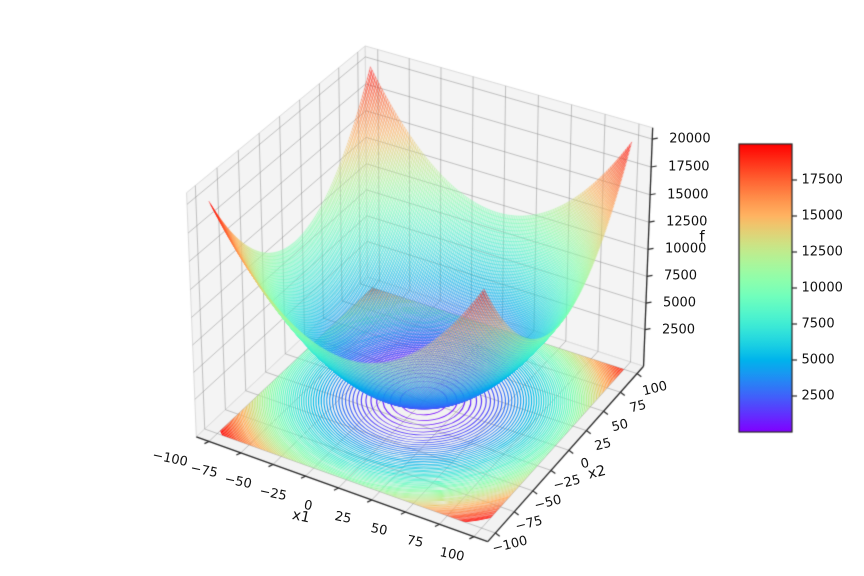 Image resolution: width=864 pixels, height=576 pixels. I want to click on f-tick-label: 5000, so click(679, 303).